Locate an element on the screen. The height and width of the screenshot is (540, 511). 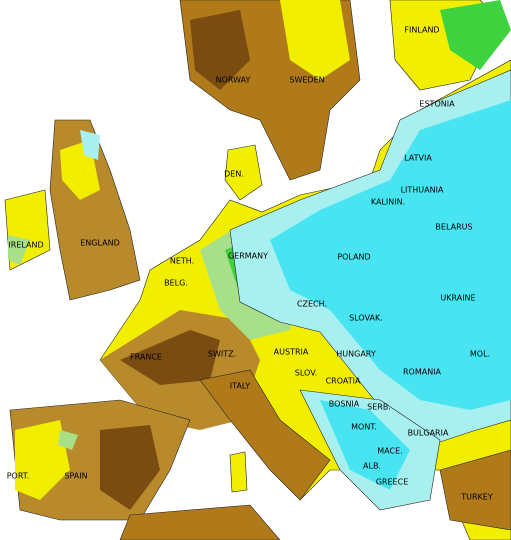
country-label: BOSNIA is located at coordinates (344, 404).